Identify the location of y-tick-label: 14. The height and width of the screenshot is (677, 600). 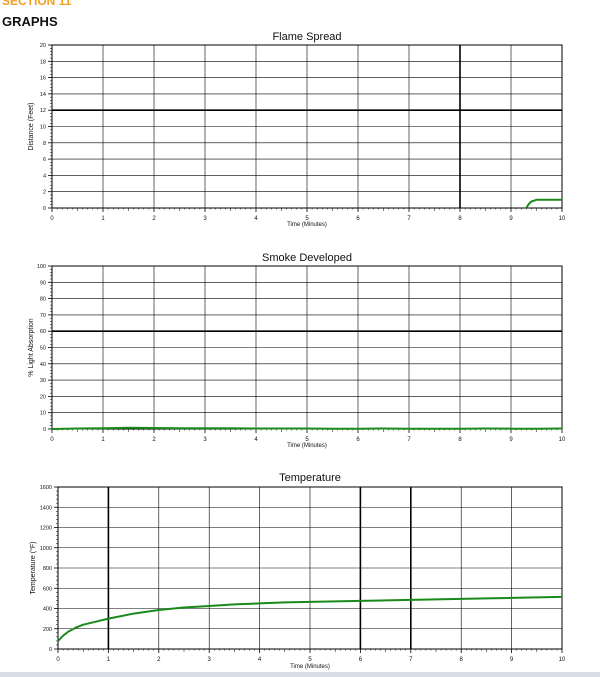
(43, 95).